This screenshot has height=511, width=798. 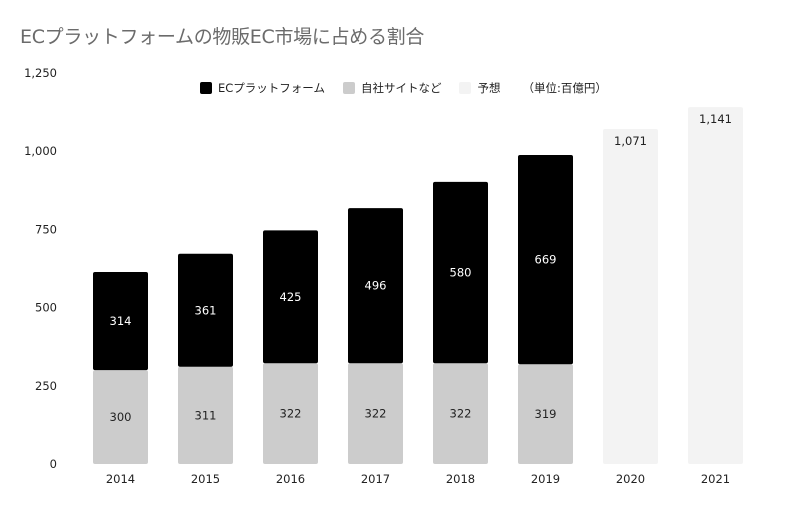 I want to click on data-label: 311, so click(x=206, y=415).